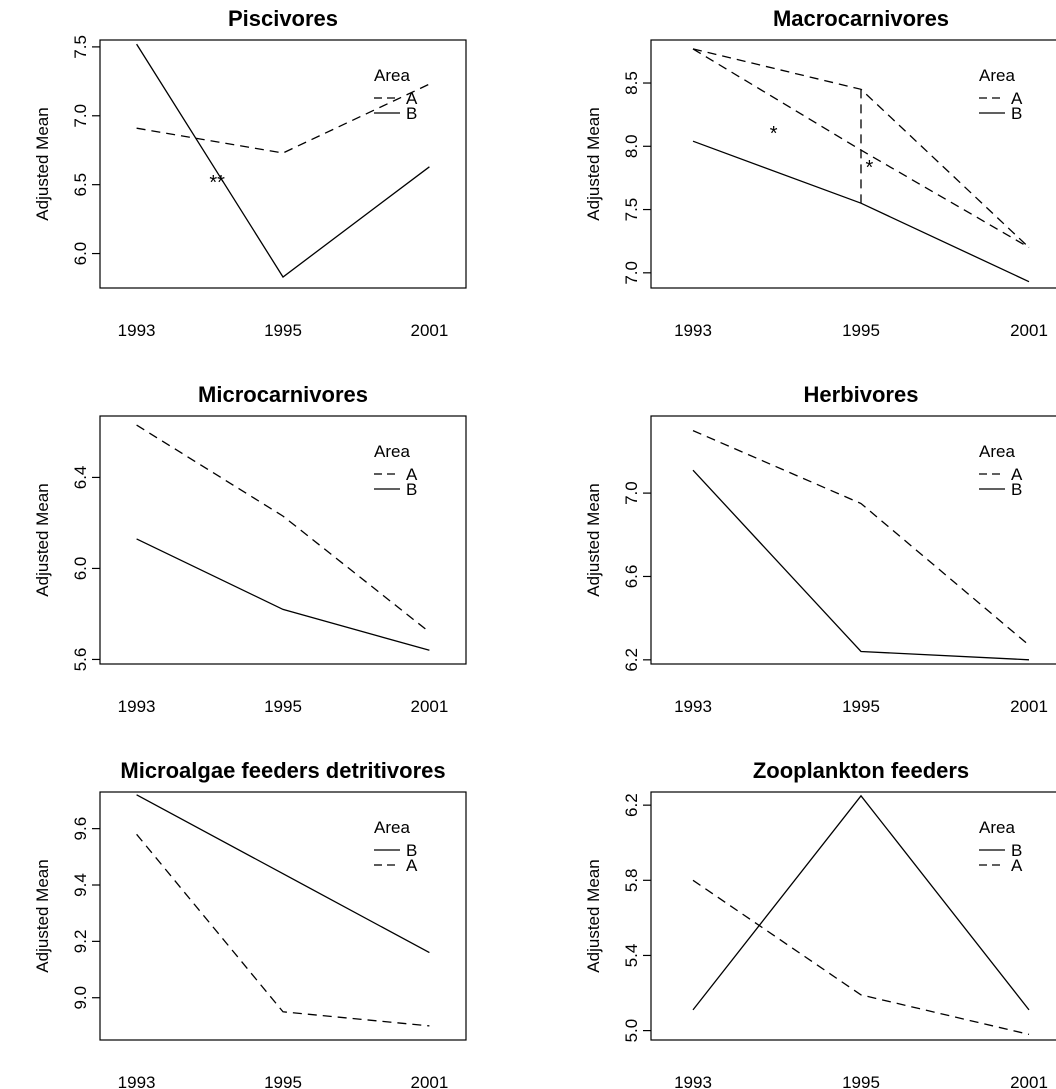 The height and width of the screenshot is (1089, 1056). Describe the element at coordinates (80, 998) in the screenshot. I see `y-tick-label: 9.0` at that location.